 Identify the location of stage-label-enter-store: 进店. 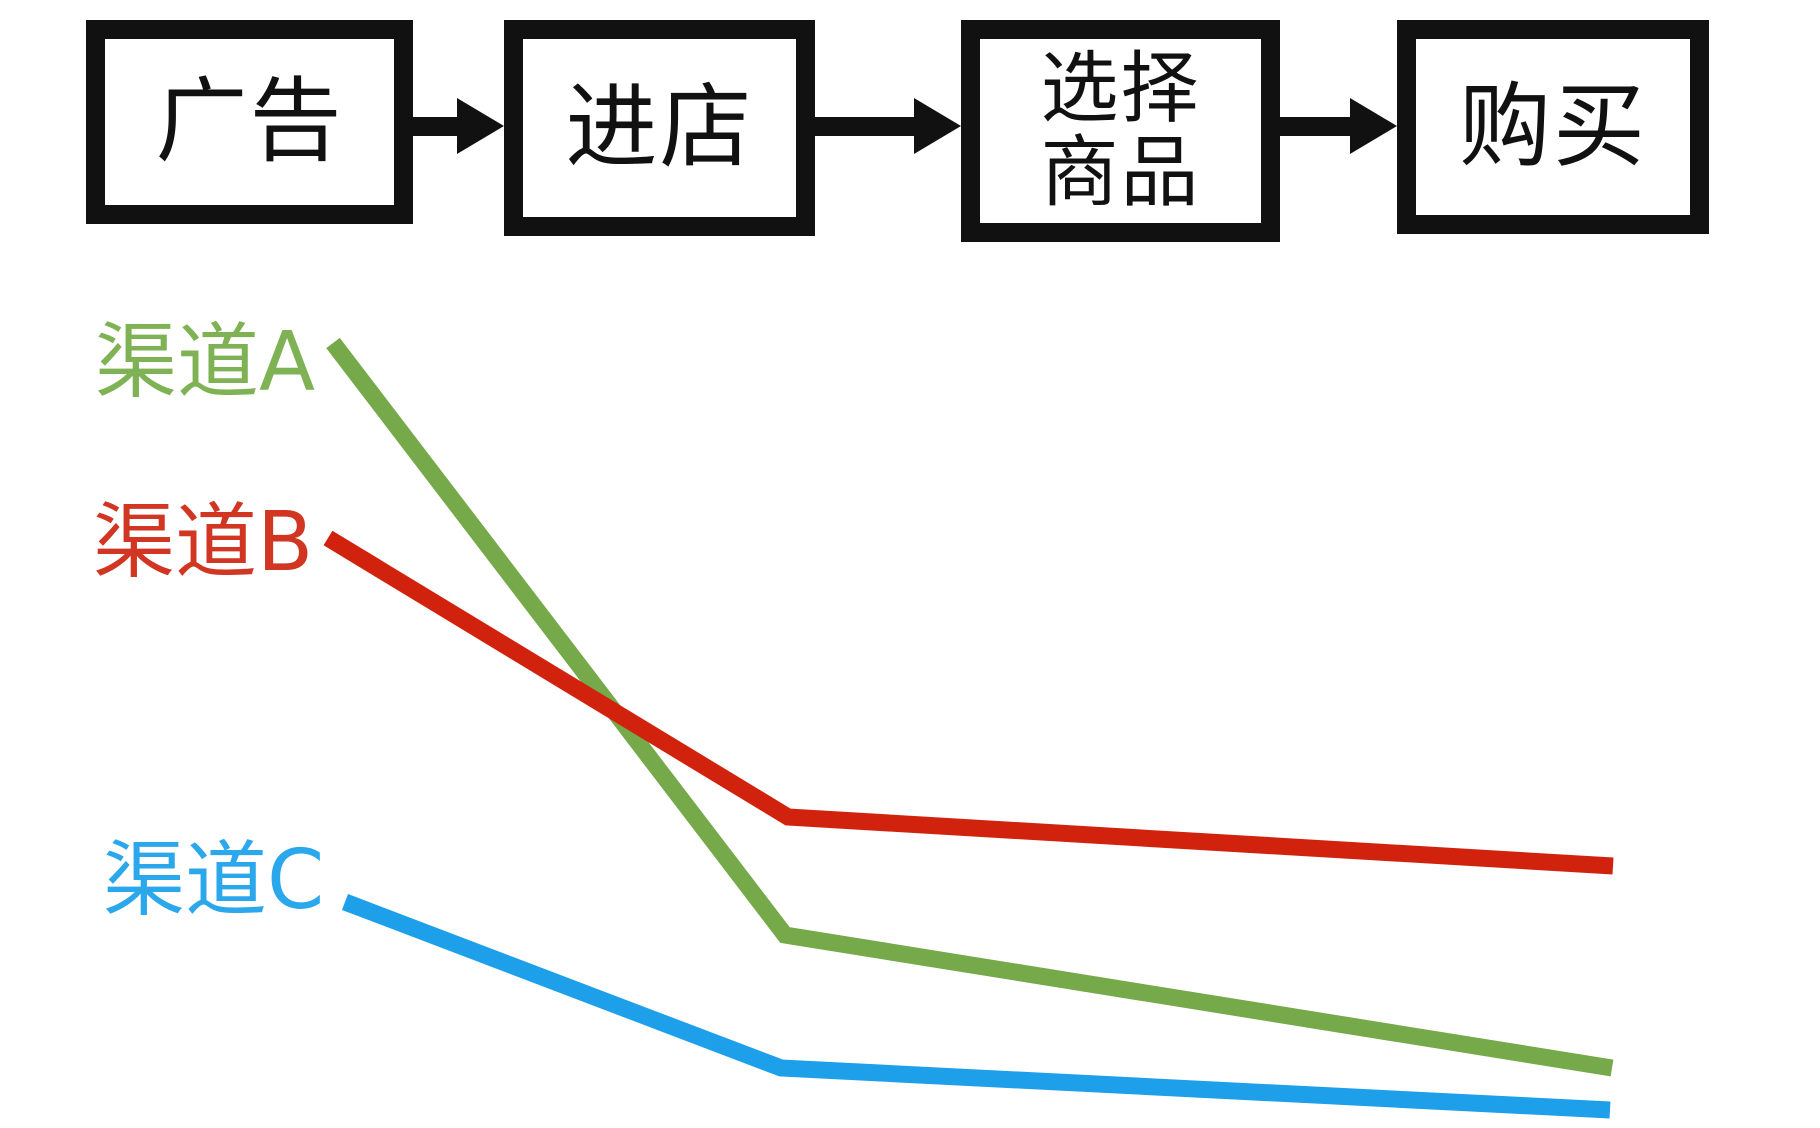
(659, 128).